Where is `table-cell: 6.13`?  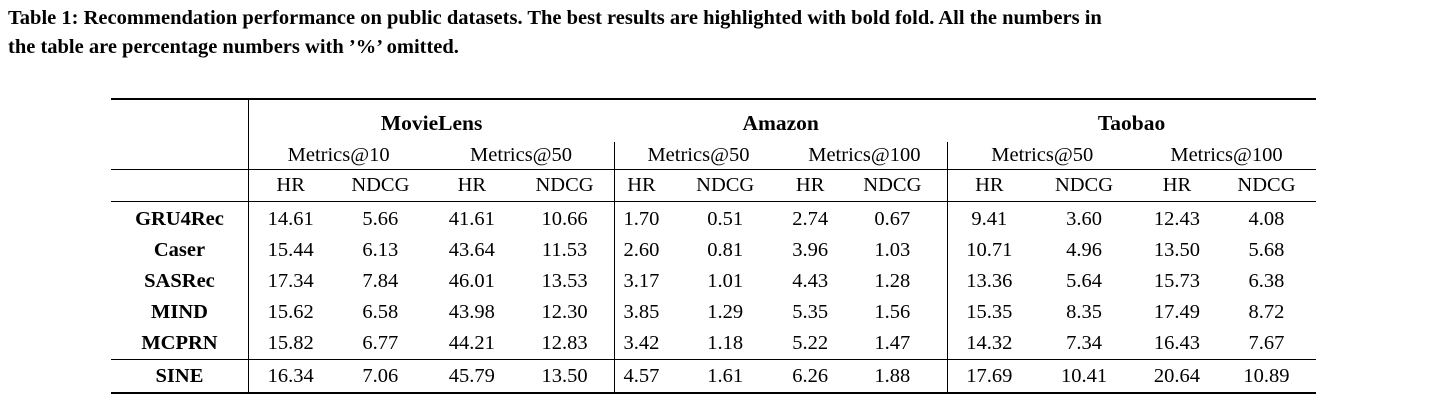
table-cell: 6.13 is located at coordinates (380, 250).